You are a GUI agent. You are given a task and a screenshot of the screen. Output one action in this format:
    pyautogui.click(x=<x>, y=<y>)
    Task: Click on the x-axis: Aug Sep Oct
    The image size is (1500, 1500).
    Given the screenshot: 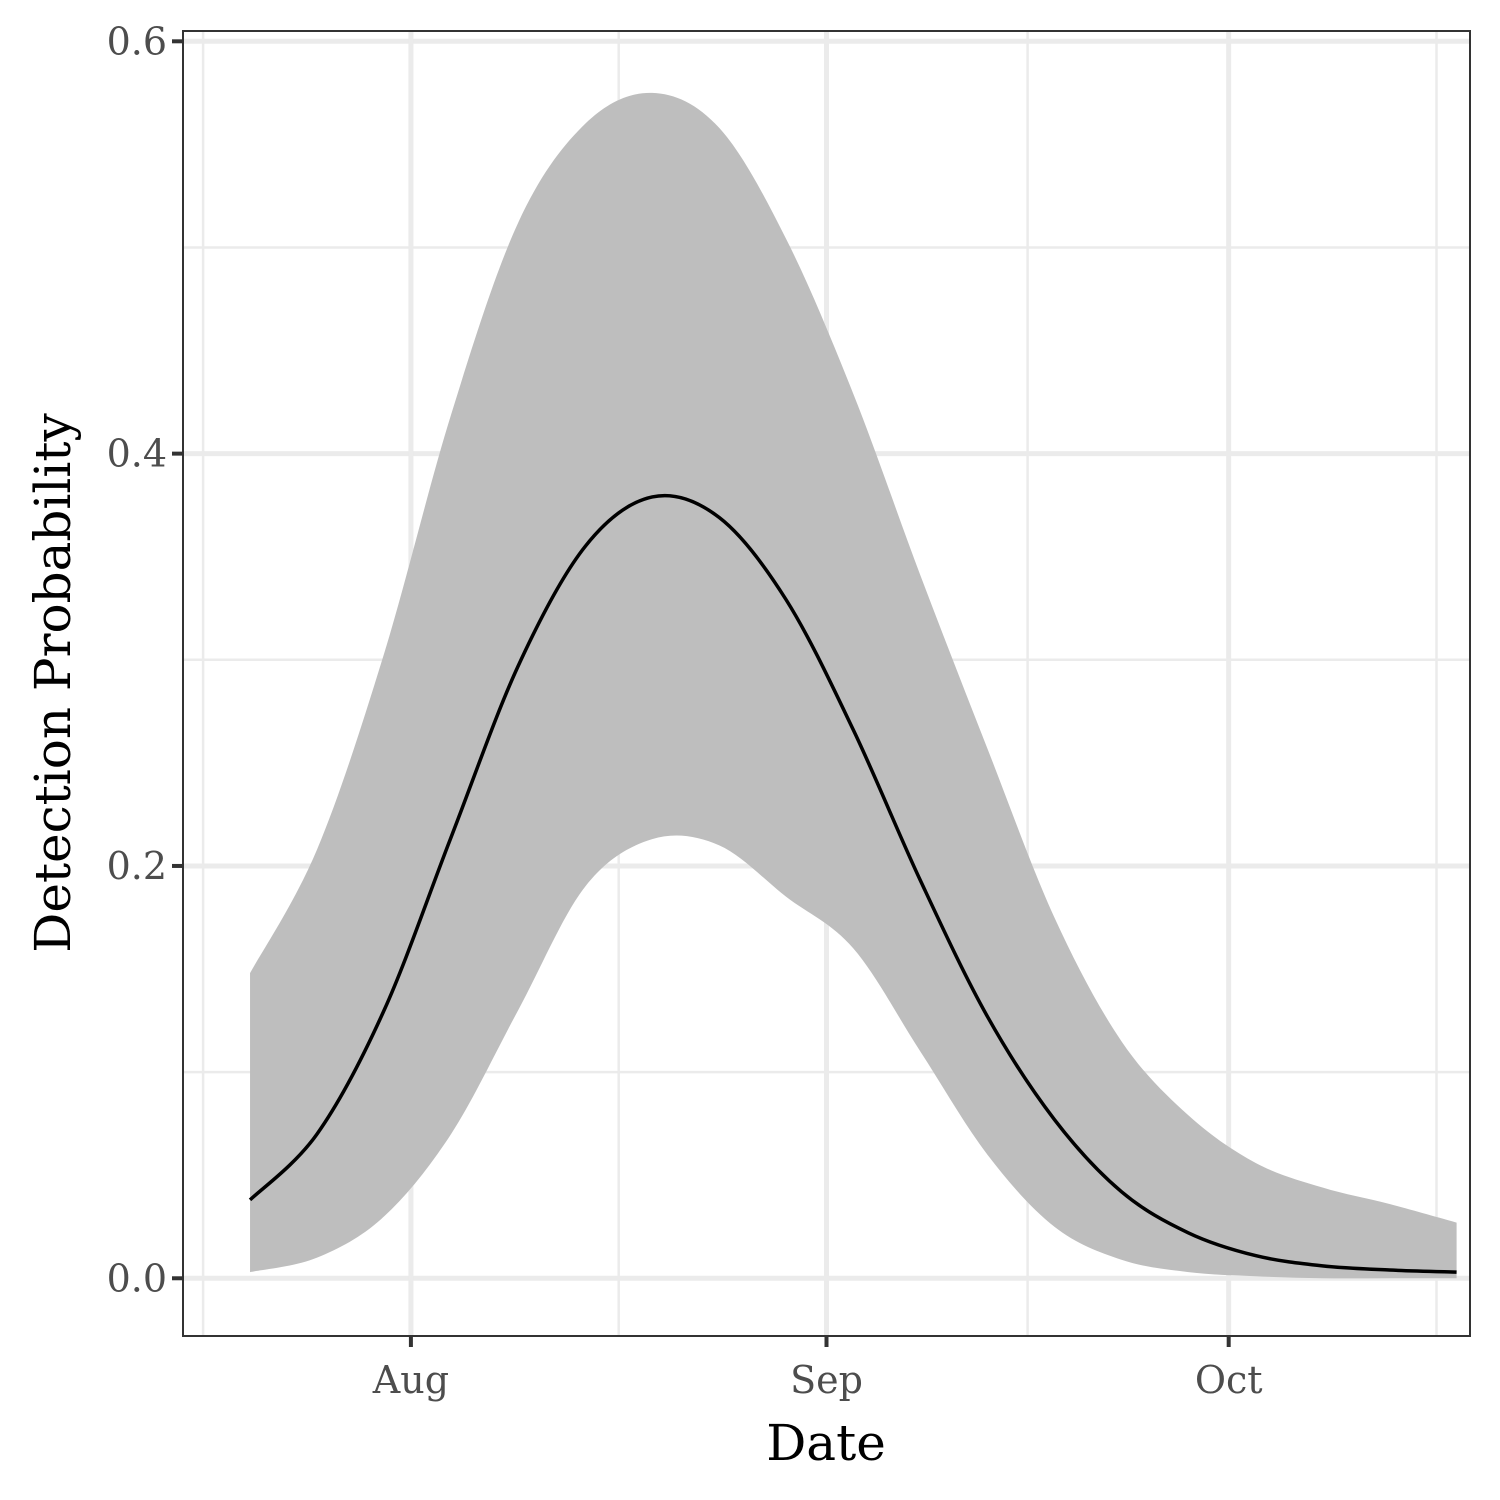 What is the action you would take?
    pyautogui.click(x=817, y=1369)
    